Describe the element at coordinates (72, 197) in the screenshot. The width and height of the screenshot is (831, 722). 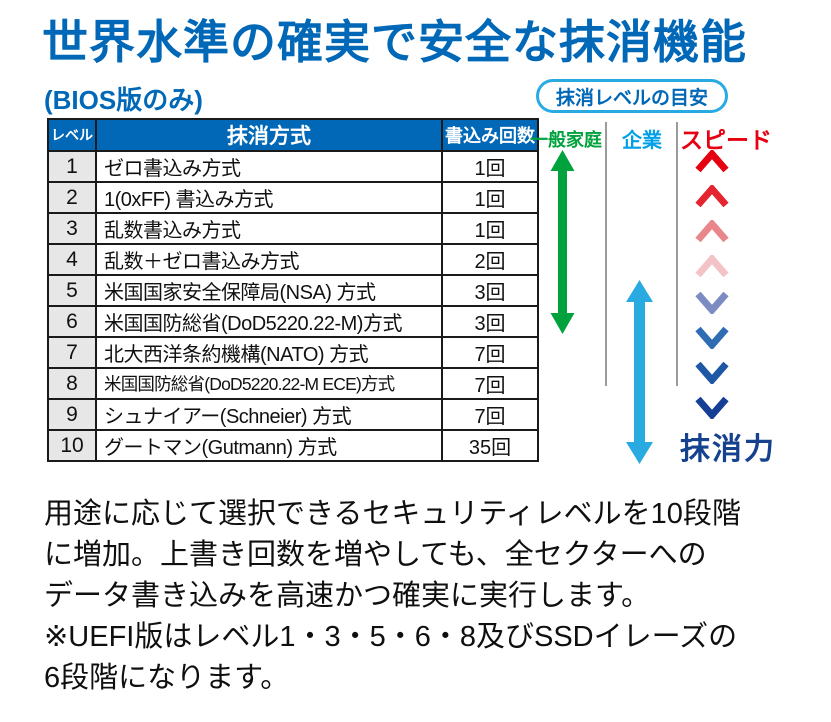
I see `level-cell: 2` at that location.